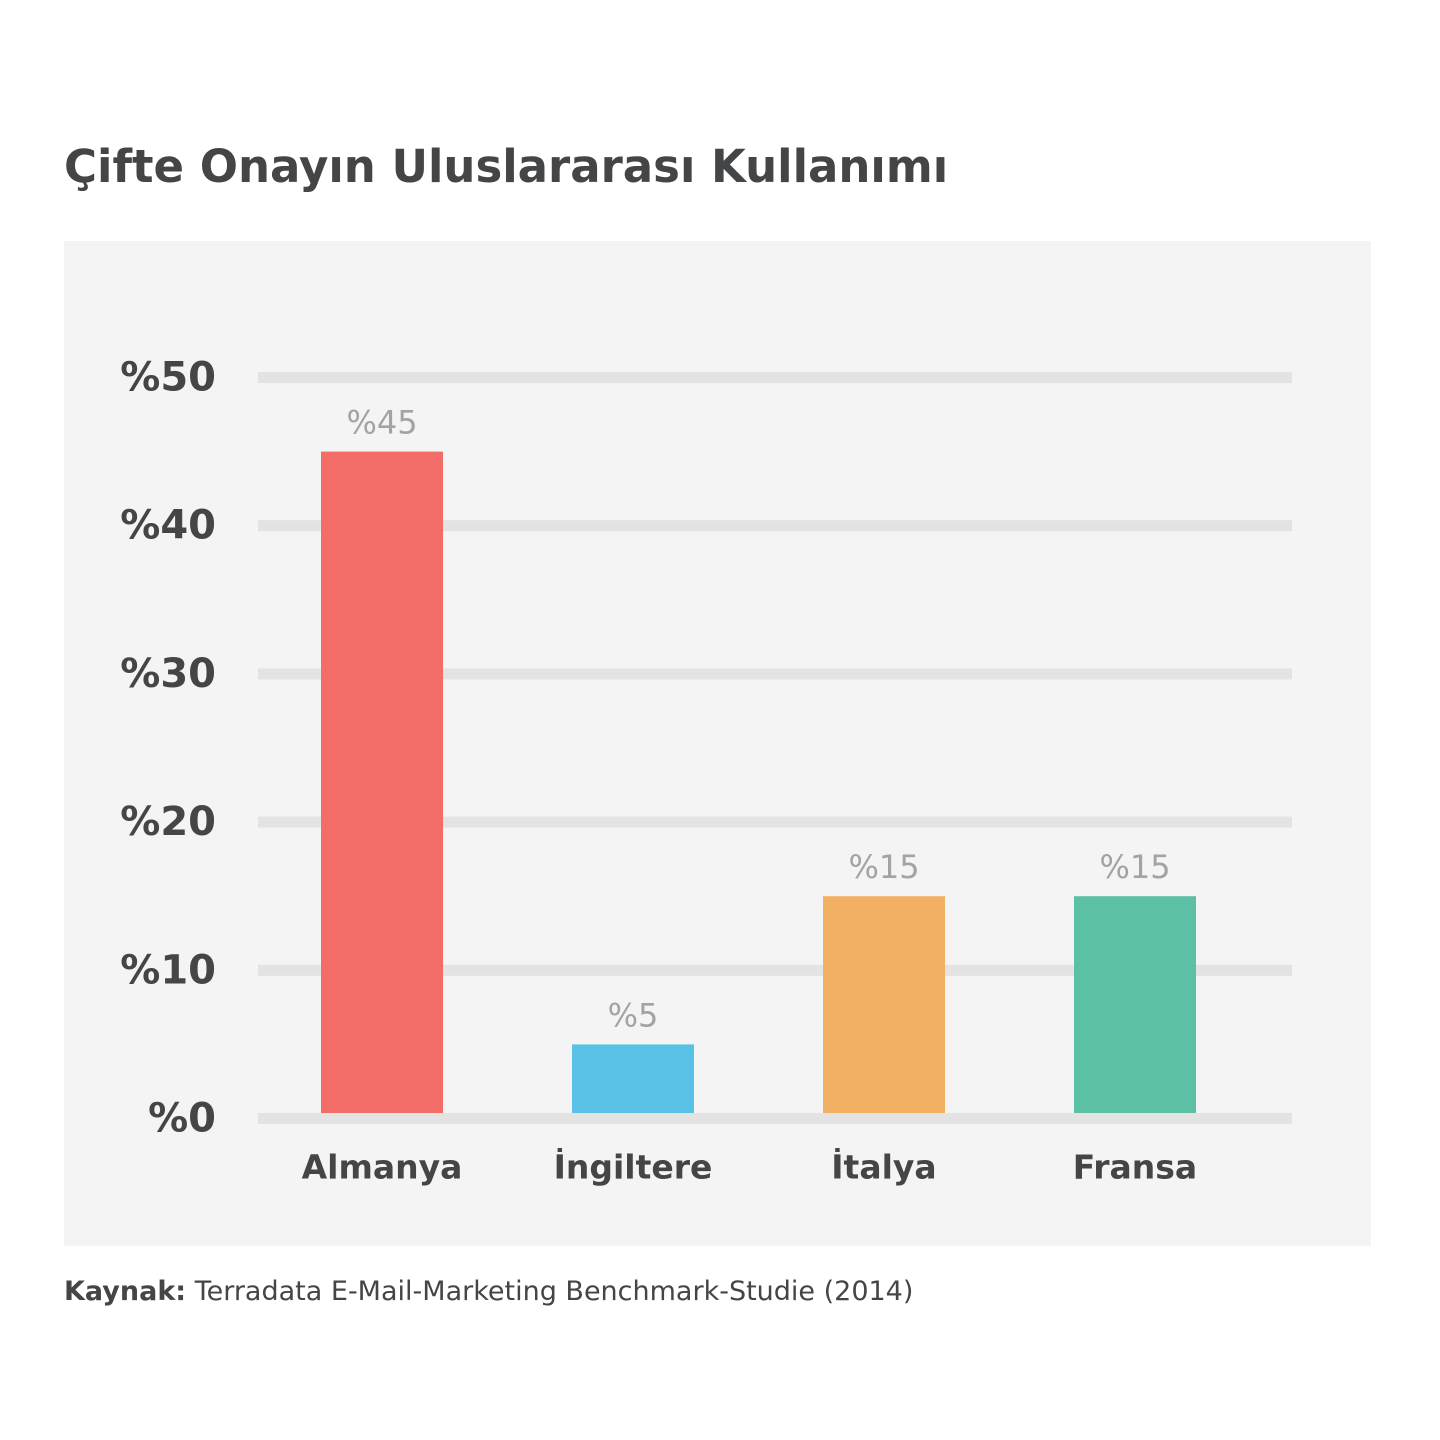  Describe the element at coordinates (125, 1291) in the screenshot. I see `source-label: Kaynak:` at that location.